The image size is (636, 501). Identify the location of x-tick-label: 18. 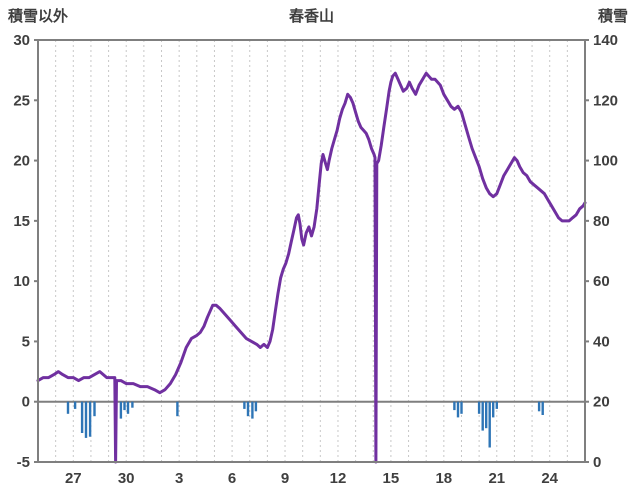
(443, 478).